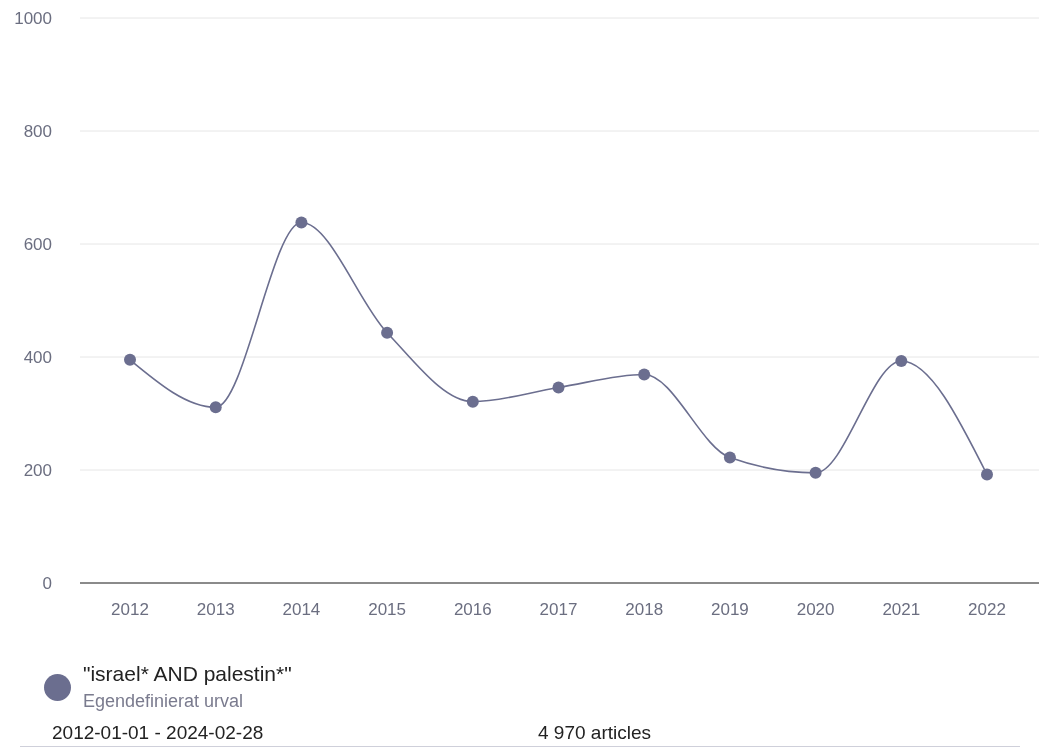 The image size is (1039, 749). What do you see at coordinates (815, 610) in the screenshot?
I see `x-tick-label: 2020` at bounding box center [815, 610].